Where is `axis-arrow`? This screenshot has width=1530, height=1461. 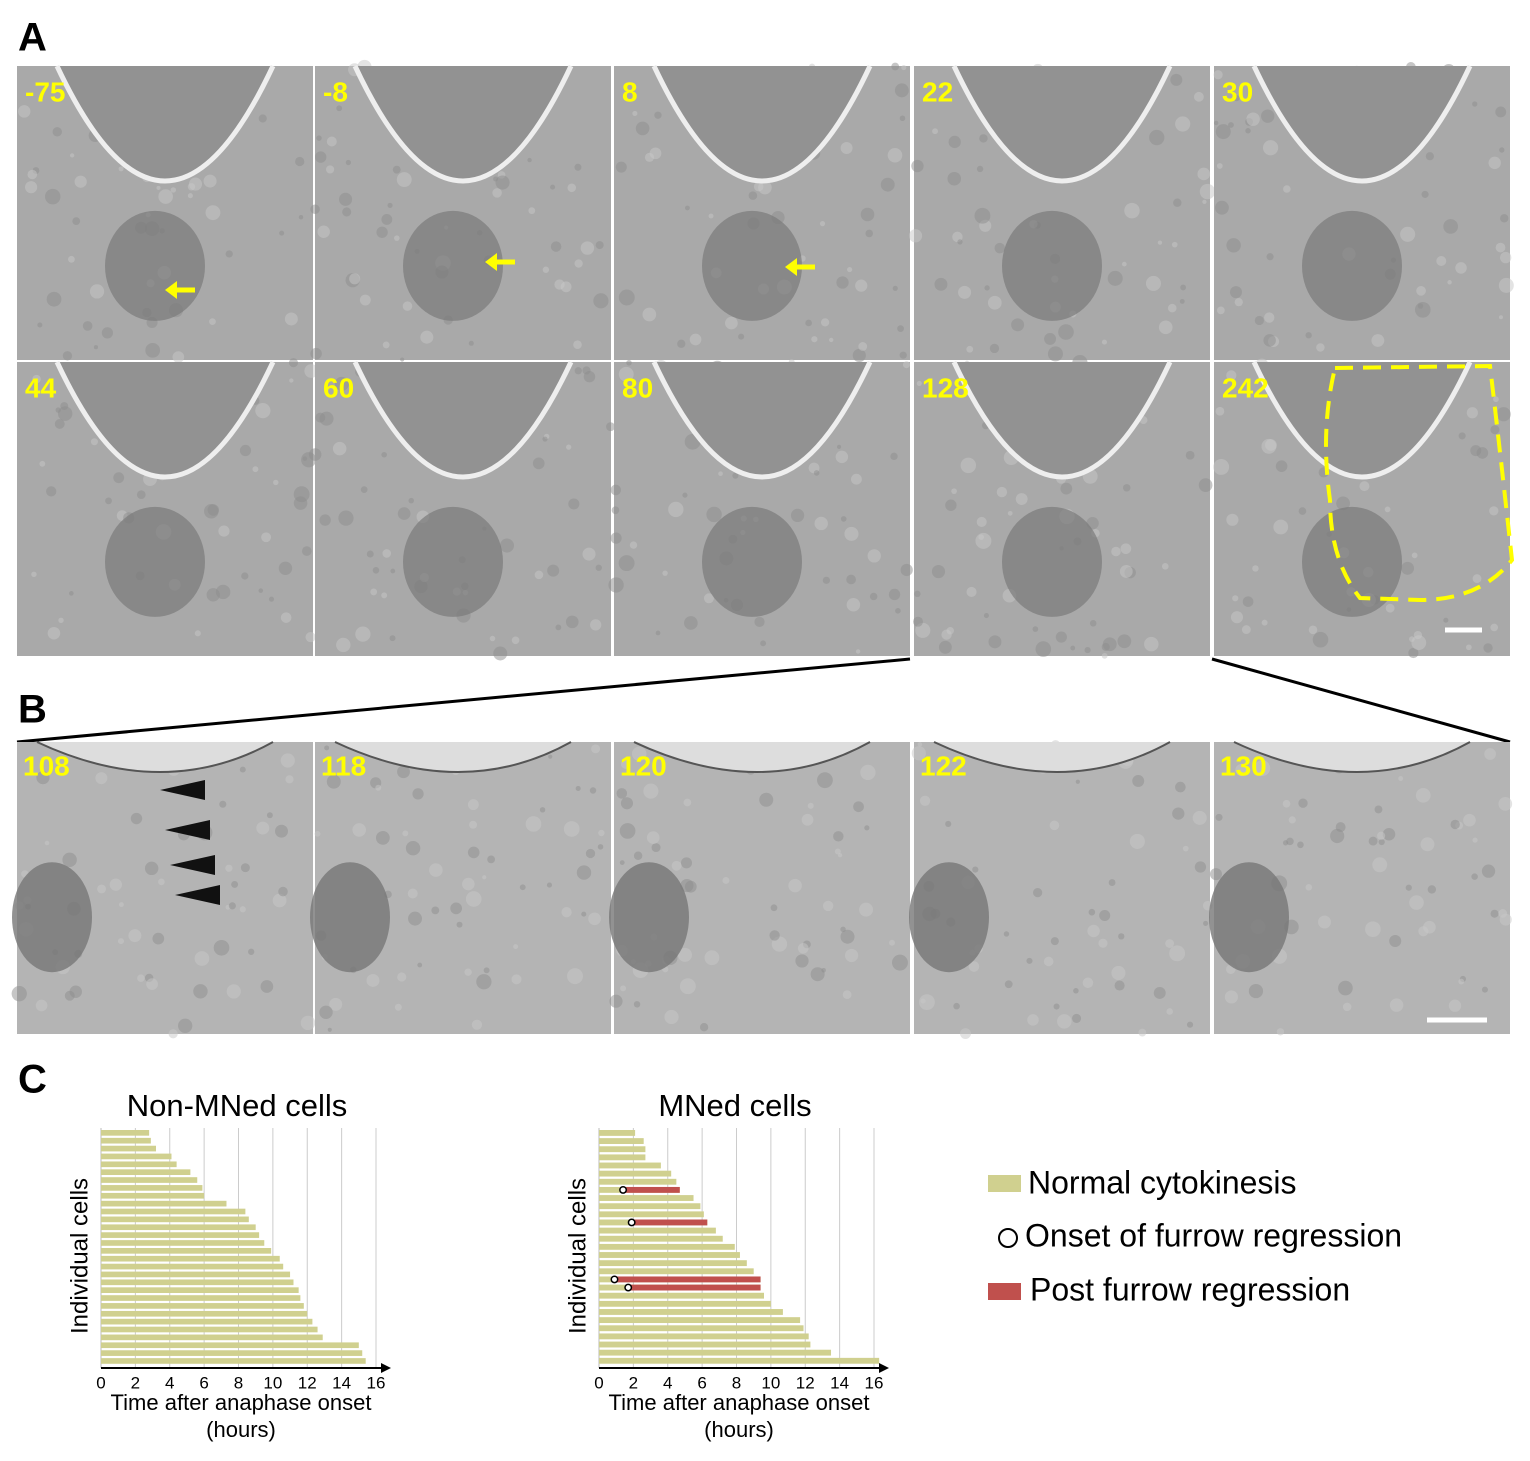
axis-arrow is located at coordinates (884, 1368).